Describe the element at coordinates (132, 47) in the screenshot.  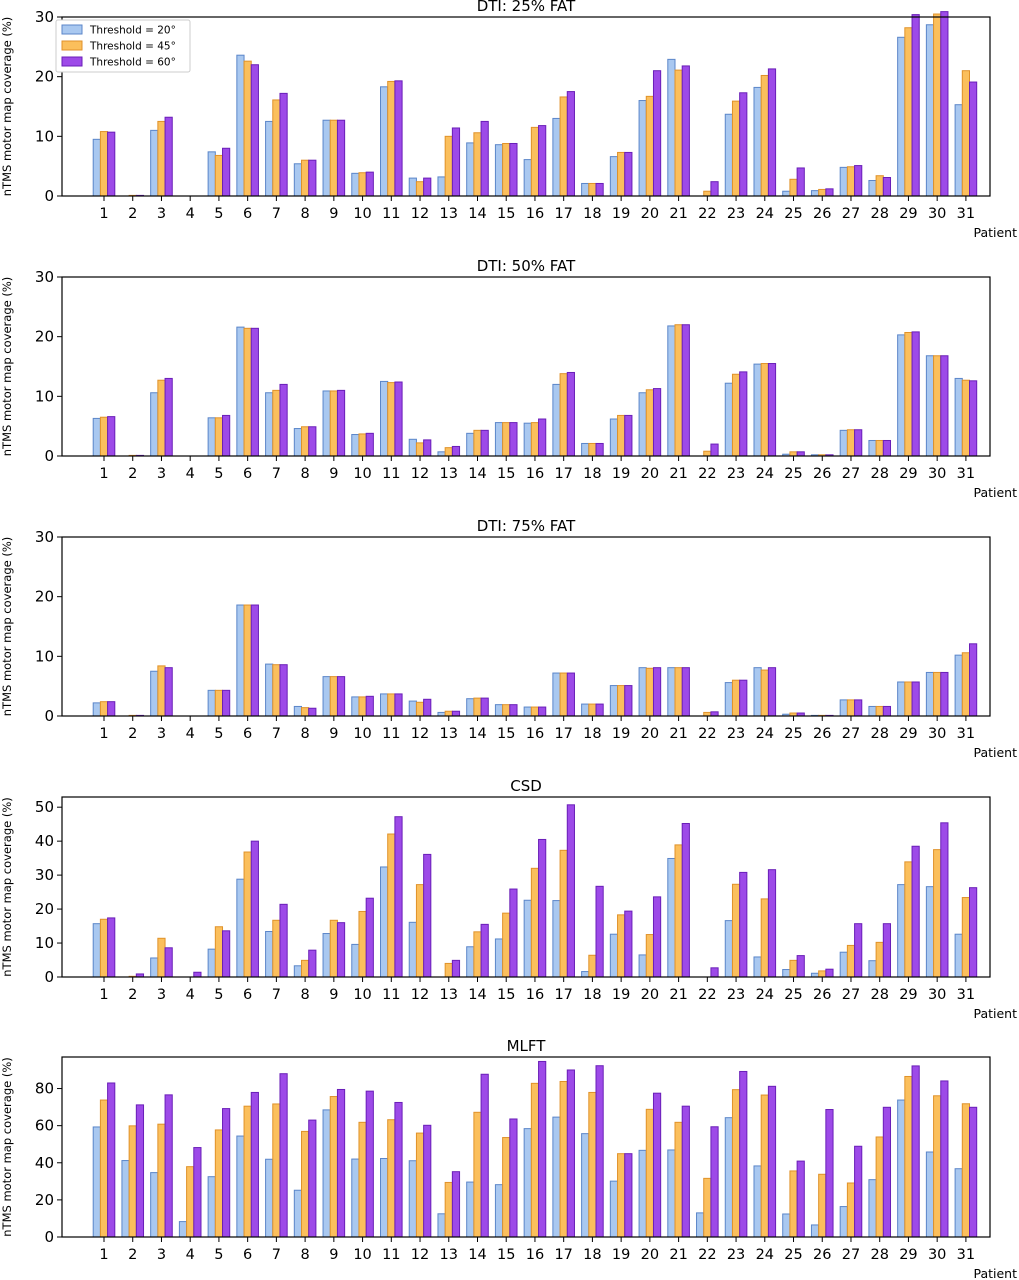
I see `legend-label-2: Threshold = 45°` at that location.